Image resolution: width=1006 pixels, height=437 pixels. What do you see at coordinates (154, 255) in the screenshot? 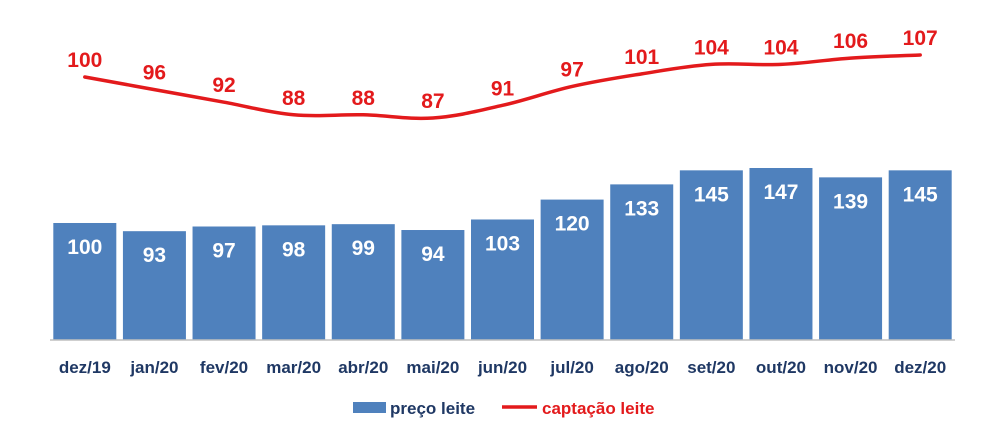
I see `bar-data-label: 93` at bounding box center [154, 255].